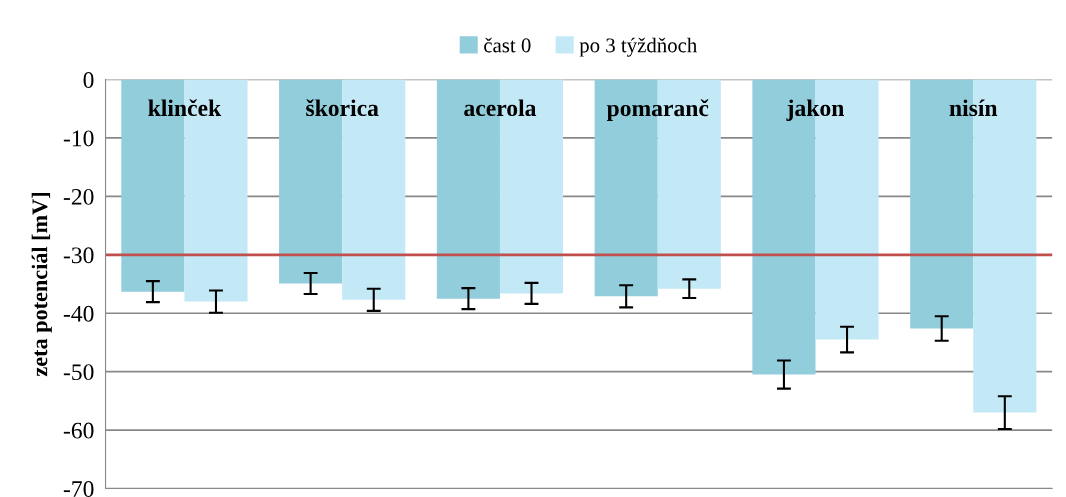 This screenshot has height=497, width=1066. What do you see at coordinates (78, 196) in the screenshot?
I see `y-tick-label: -20` at bounding box center [78, 196].